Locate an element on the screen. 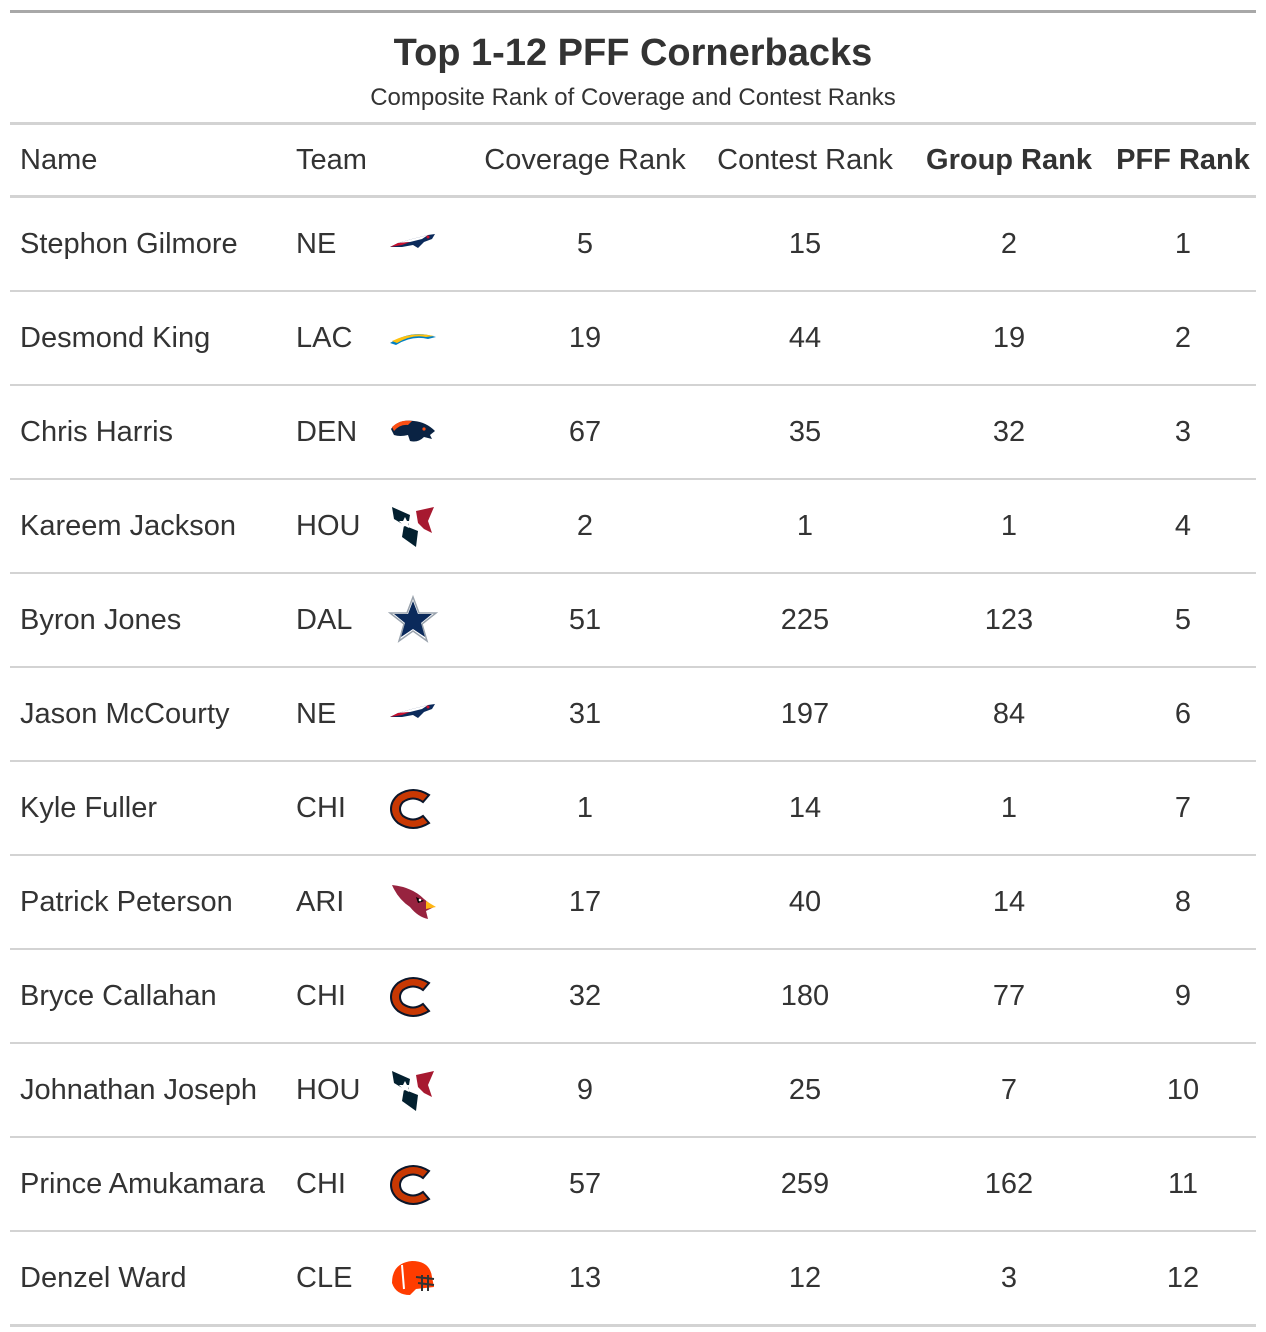 The height and width of the screenshot is (1332, 1266). contest-rank: 40 is located at coordinates (805, 902).